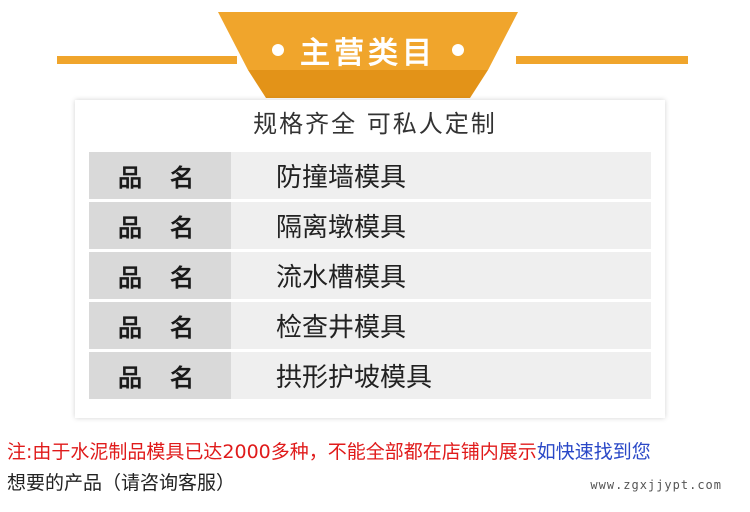 The height and width of the screenshot is (512, 750). I want to click on table-row: 品名 隔离墩模具, so click(370, 225).